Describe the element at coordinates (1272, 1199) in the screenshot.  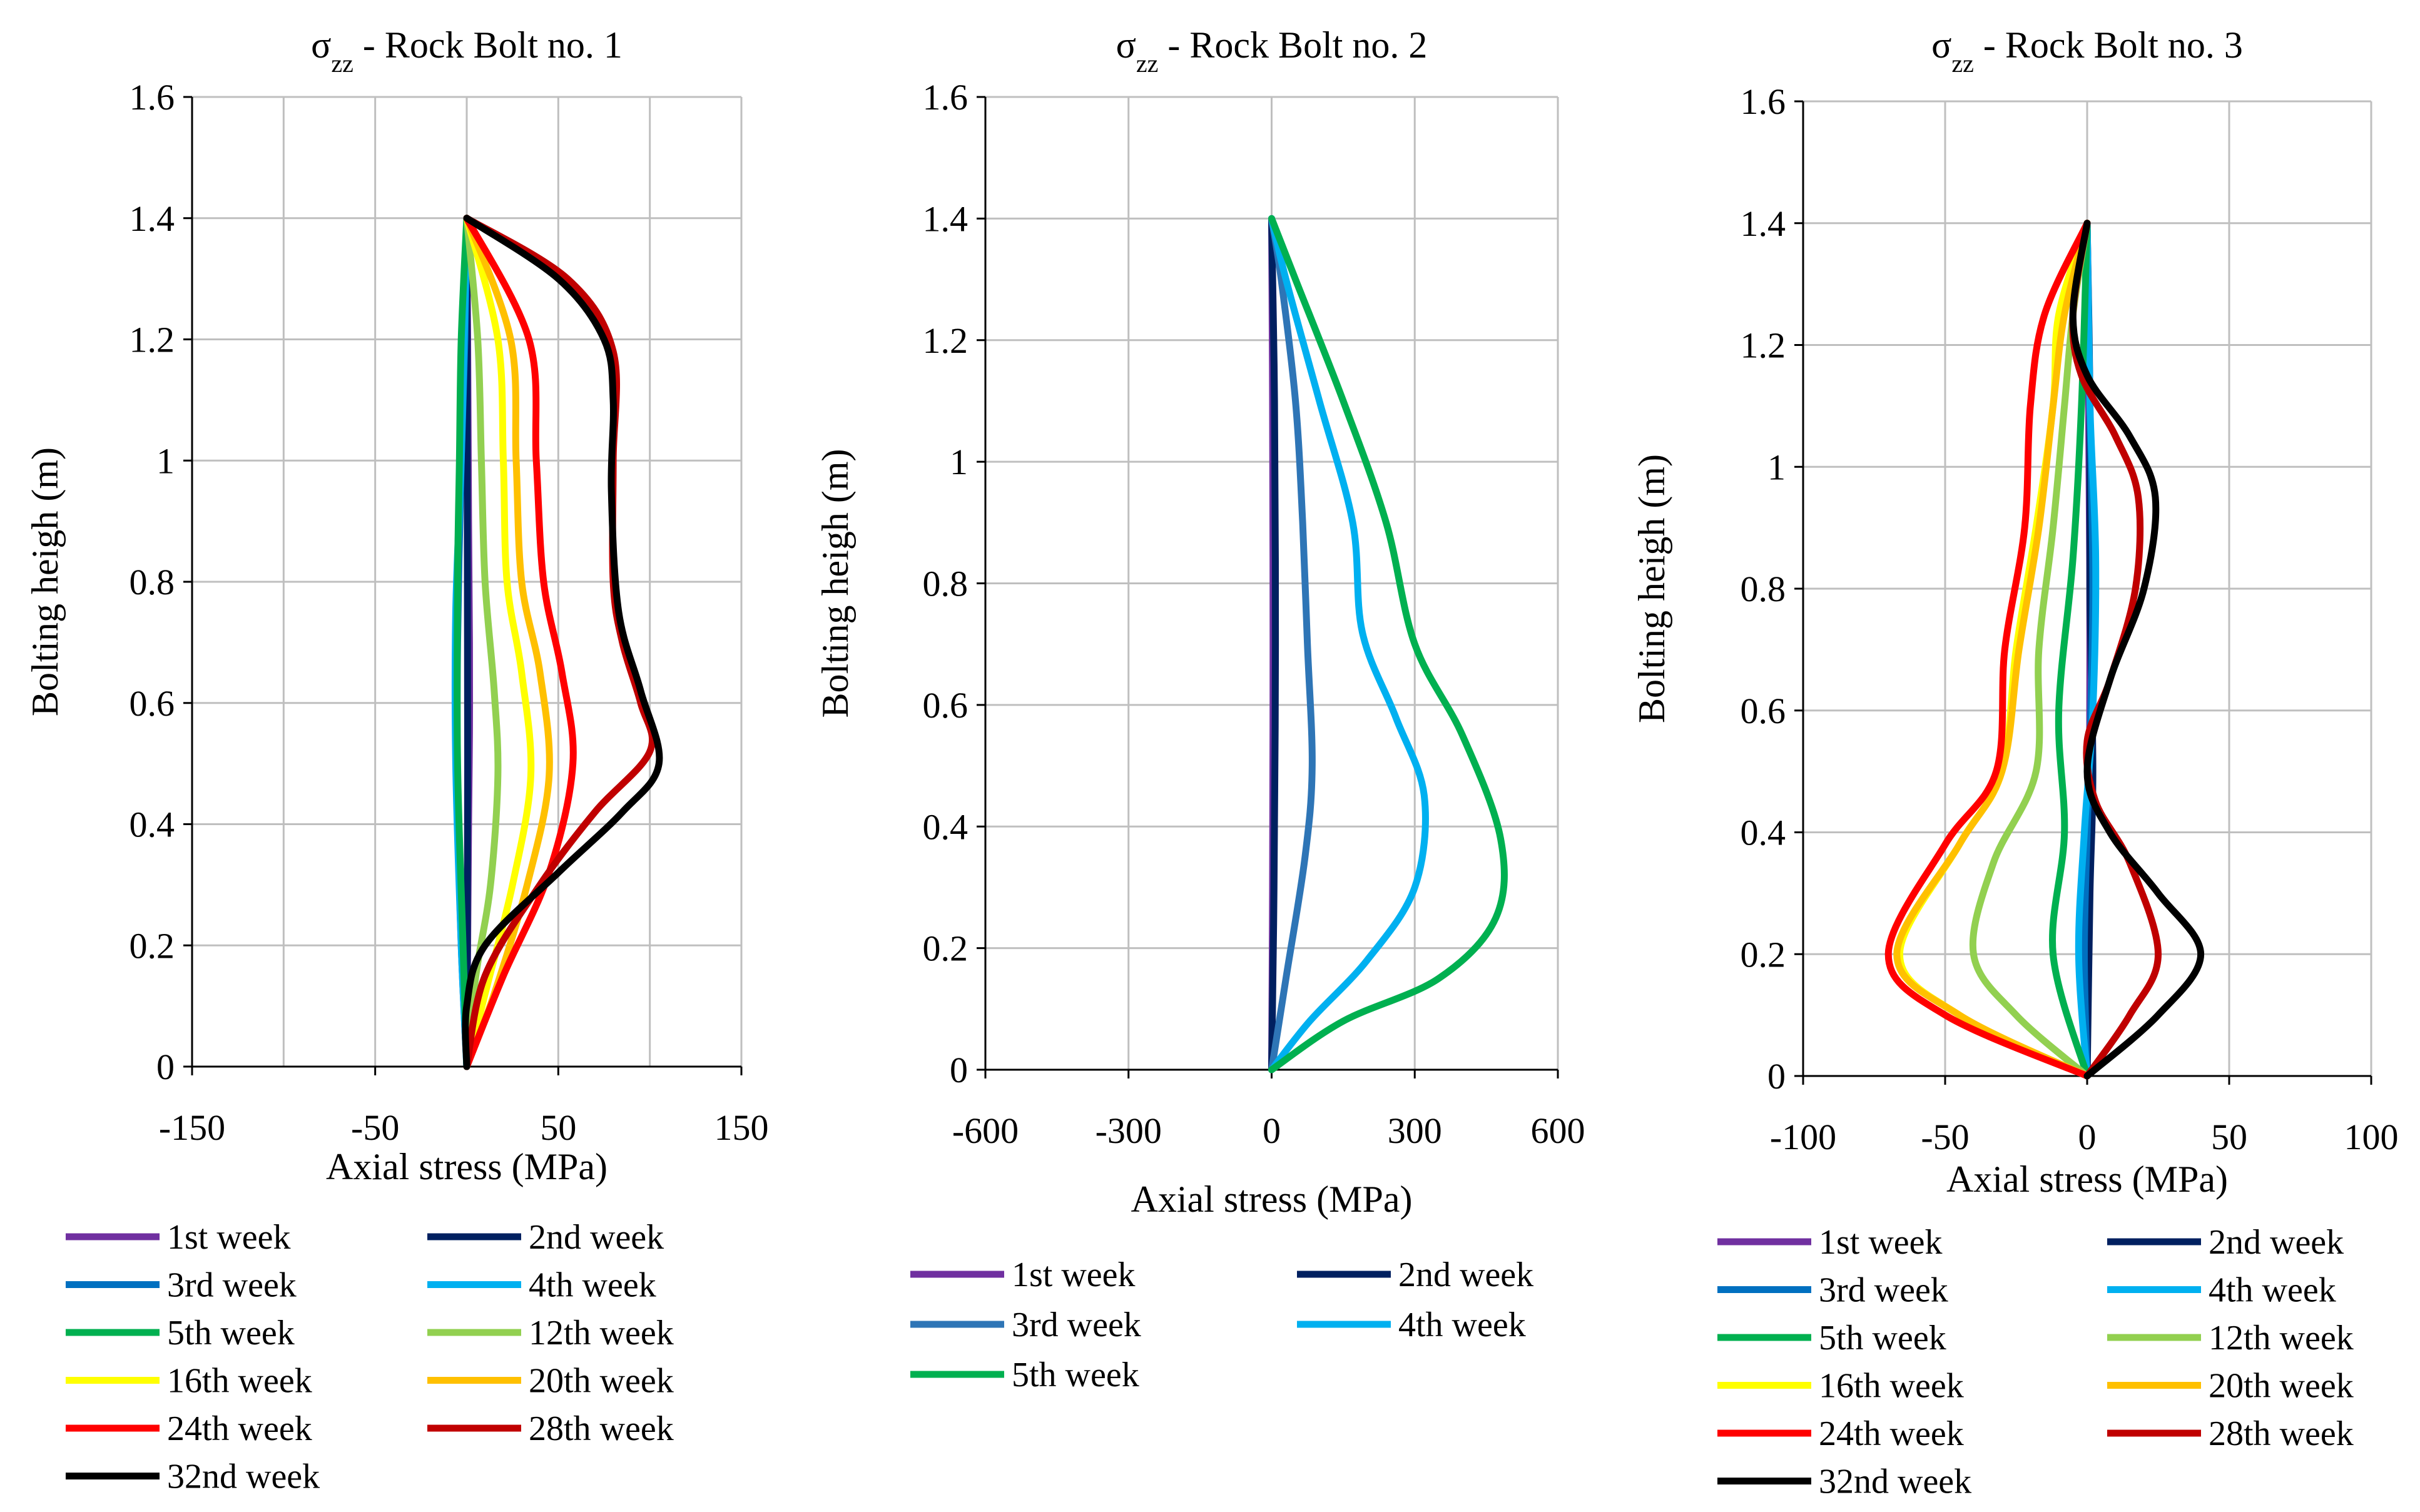
I see `x-axis-title: Axial stress (MPa)` at that location.